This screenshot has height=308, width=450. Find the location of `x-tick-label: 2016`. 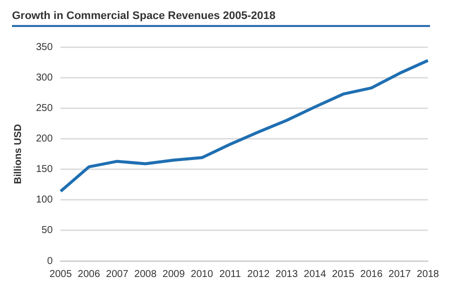

x-tick-label: 2016 is located at coordinates (371, 274).